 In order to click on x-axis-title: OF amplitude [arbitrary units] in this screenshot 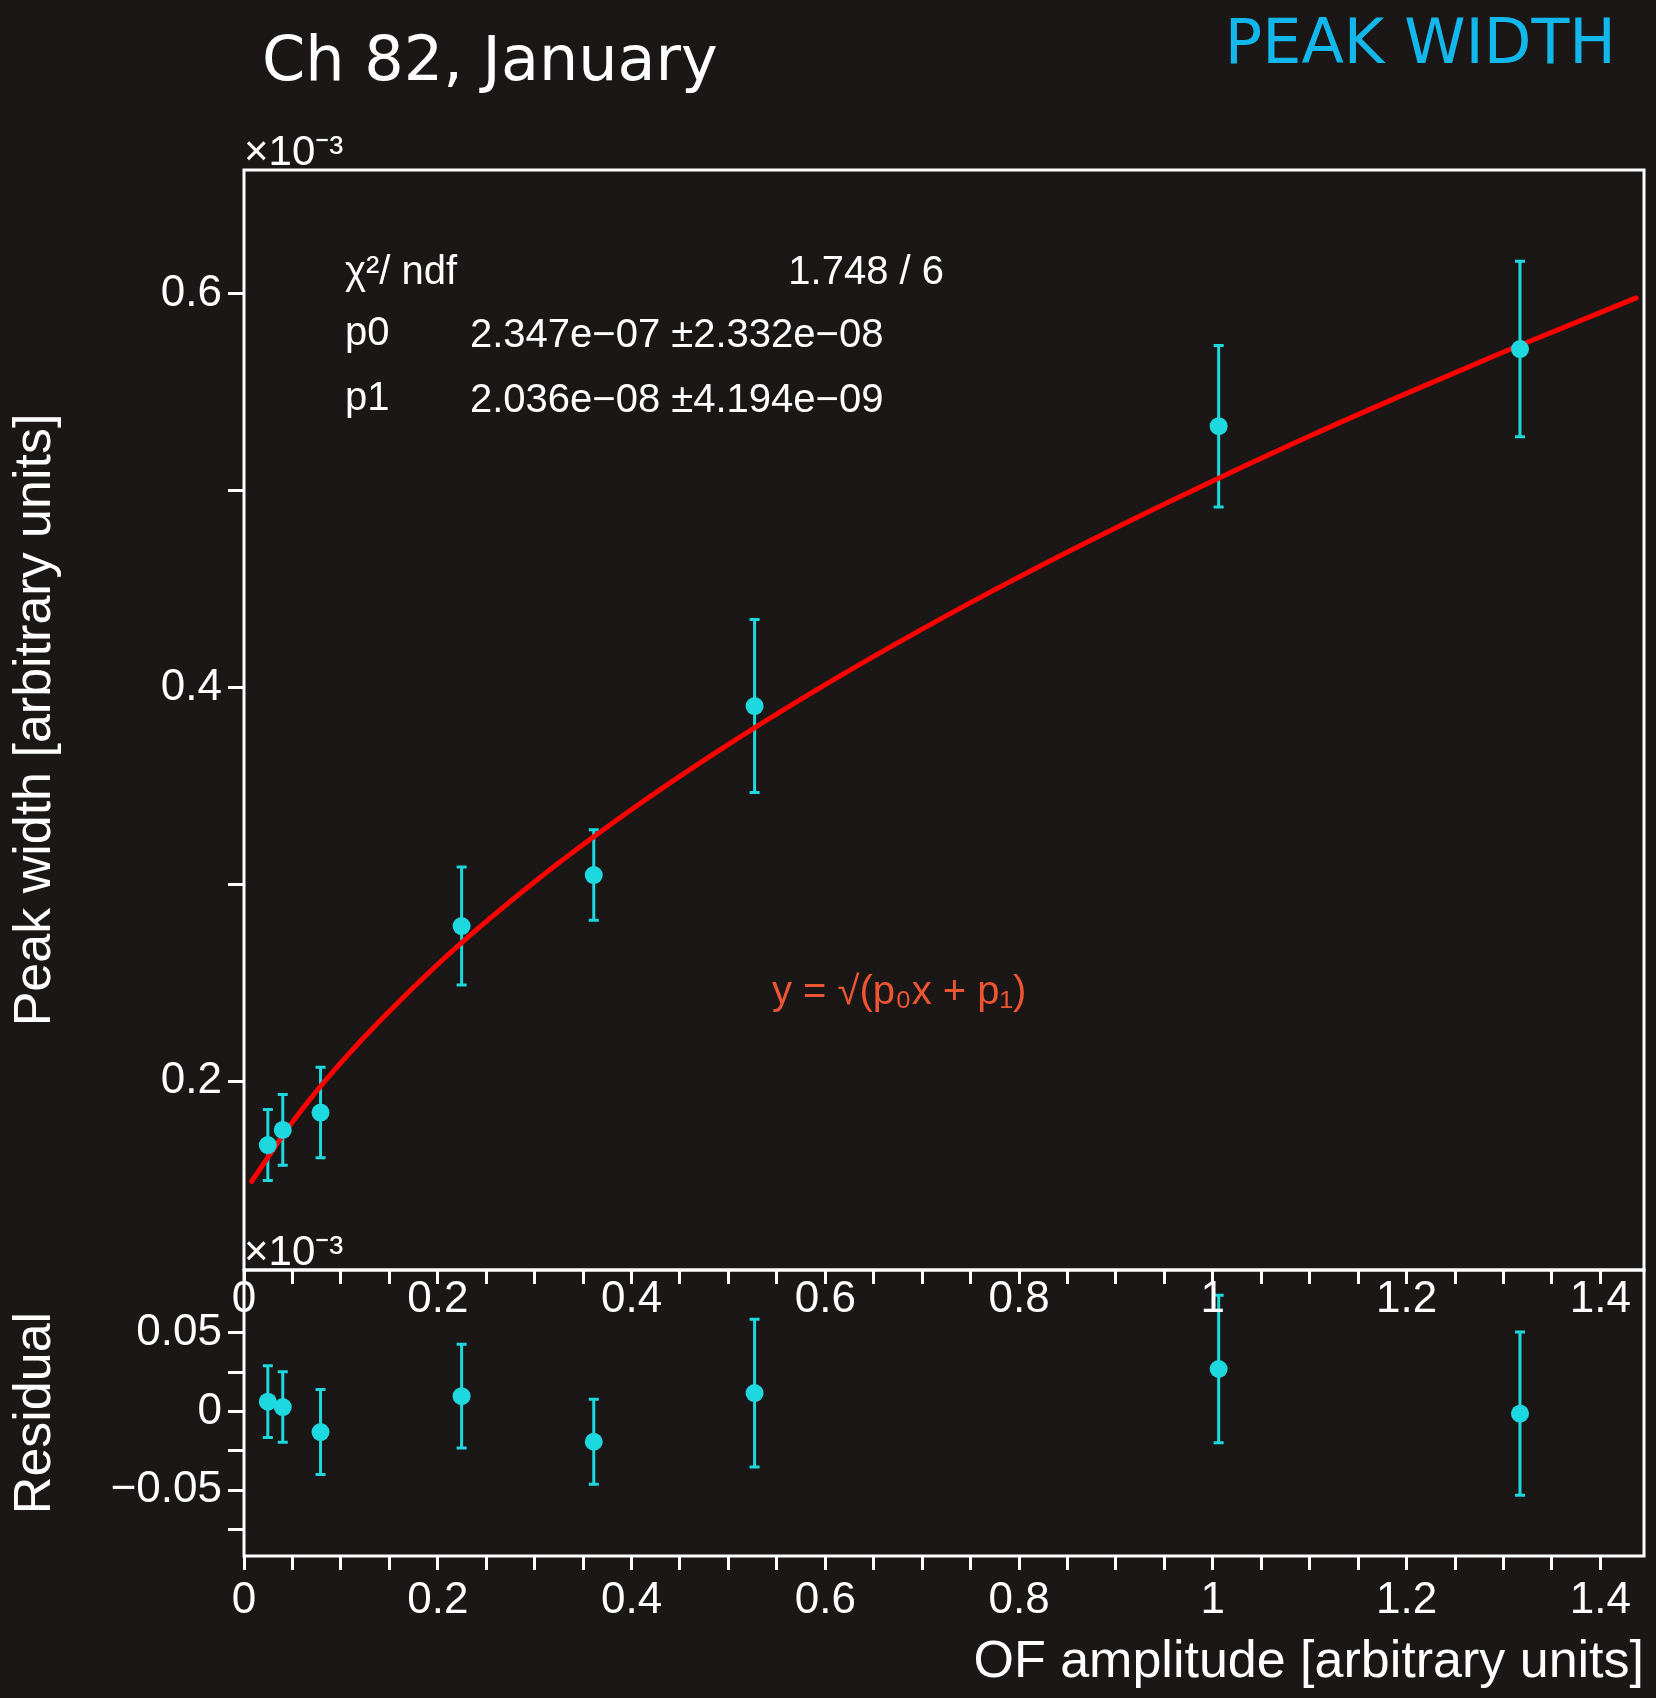, I will do `click(1308, 1659)`.